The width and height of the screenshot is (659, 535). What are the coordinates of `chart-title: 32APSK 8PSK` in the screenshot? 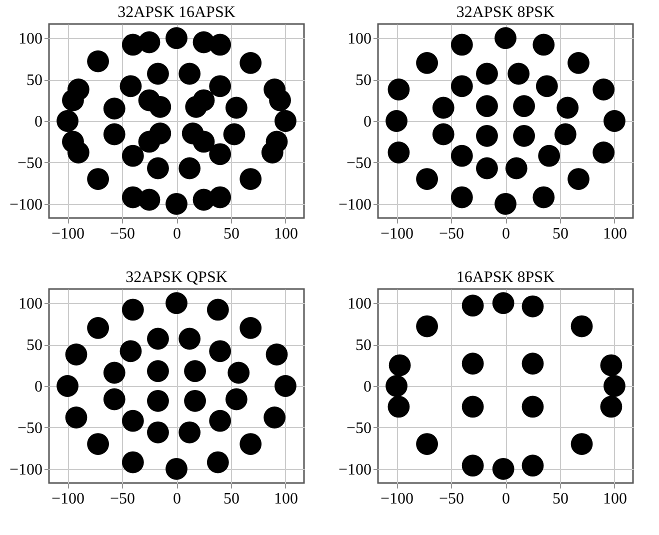 It's located at (506, 12).